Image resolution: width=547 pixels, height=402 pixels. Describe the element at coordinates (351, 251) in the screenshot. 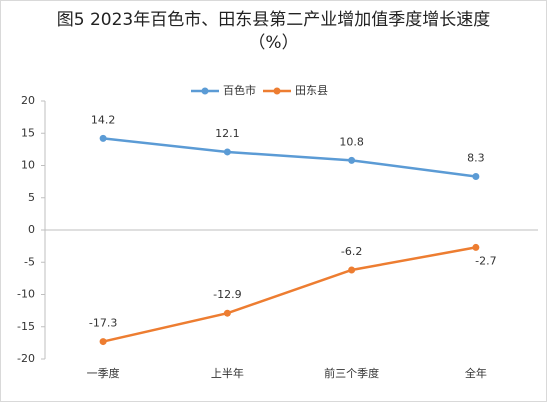

I see `data-label: -6.2` at that location.